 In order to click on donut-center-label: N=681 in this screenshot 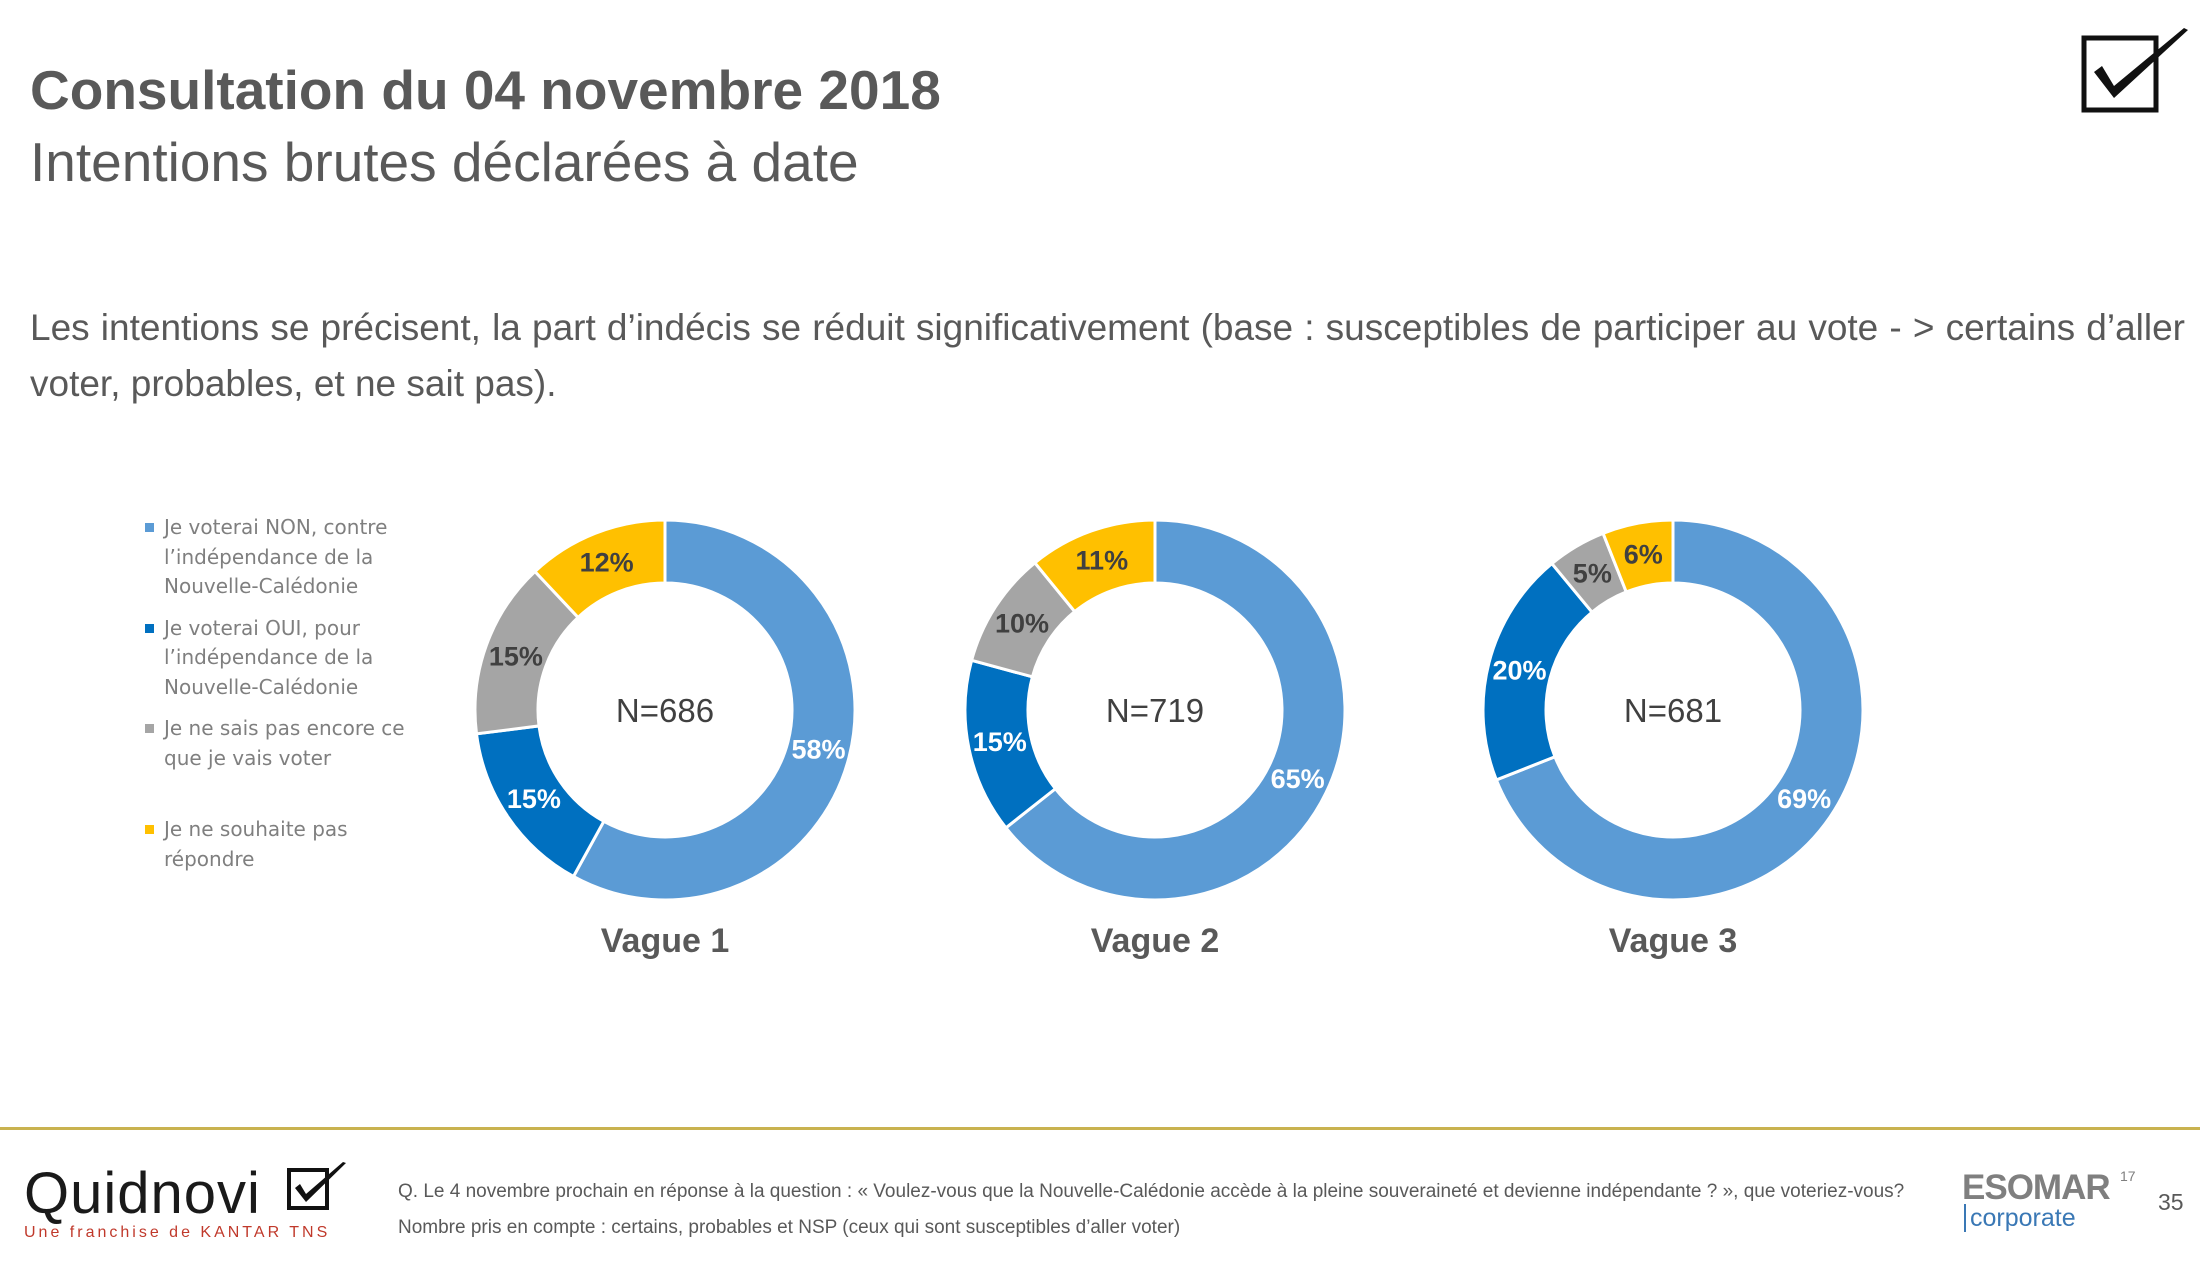, I will do `click(1673, 710)`.